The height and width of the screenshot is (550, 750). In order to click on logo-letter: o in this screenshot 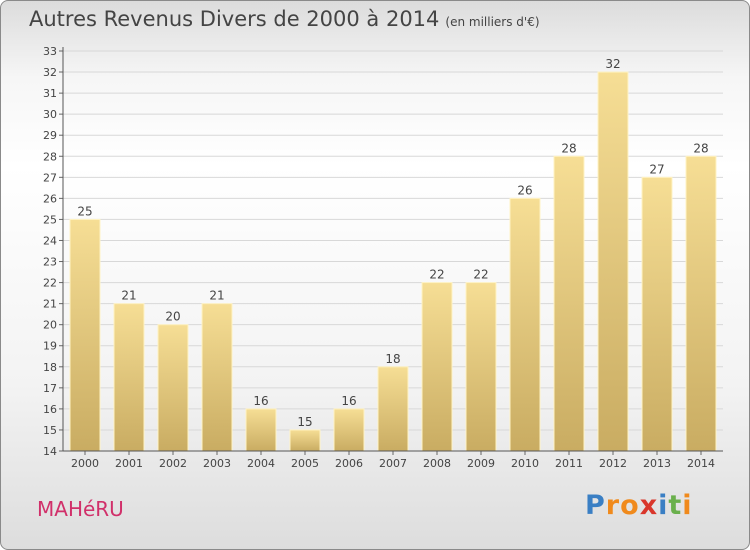, I will do `click(630, 505)`.